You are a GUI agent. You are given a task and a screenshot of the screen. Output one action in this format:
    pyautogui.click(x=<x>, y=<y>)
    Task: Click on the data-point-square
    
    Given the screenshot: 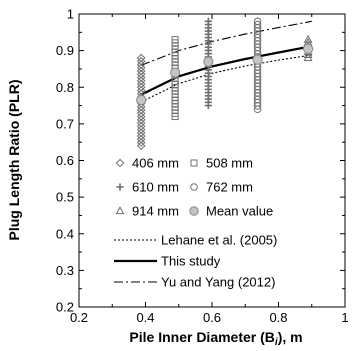 What is the action you would take?
    pyautogui.click(x=175, y=117)
    